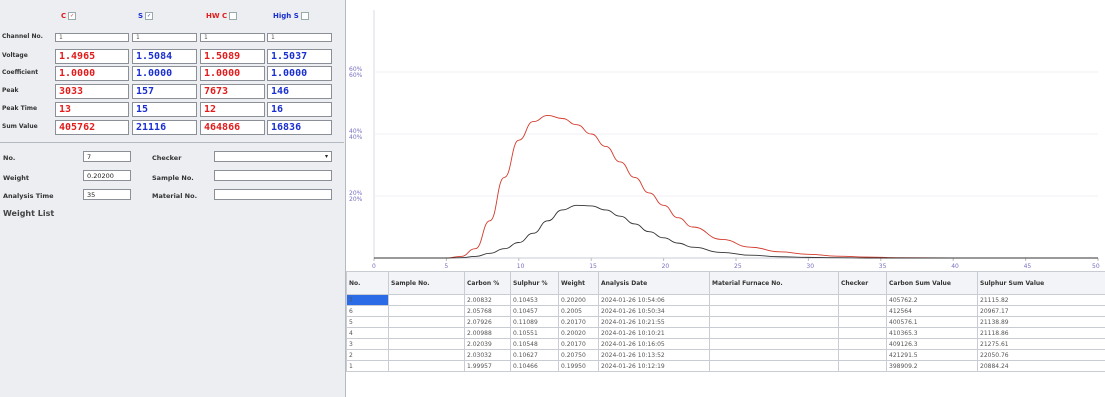 Image resolution: width=1105 pixels, height=397 pixels. I want to click on table-cell: 398909.2, so click(932, 366).